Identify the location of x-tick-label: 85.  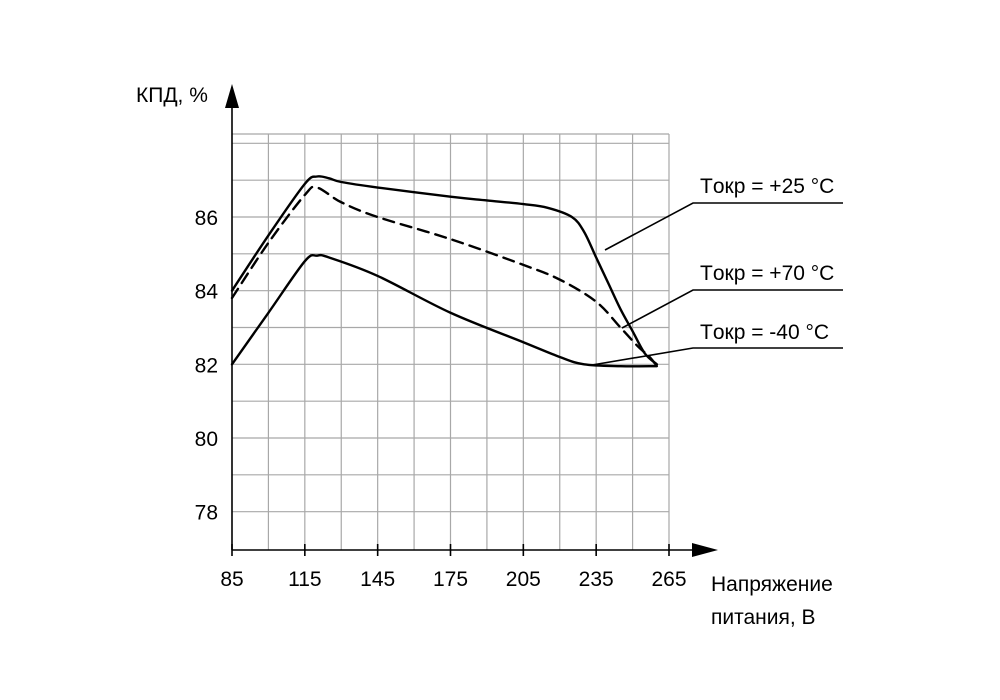
(231, 579).